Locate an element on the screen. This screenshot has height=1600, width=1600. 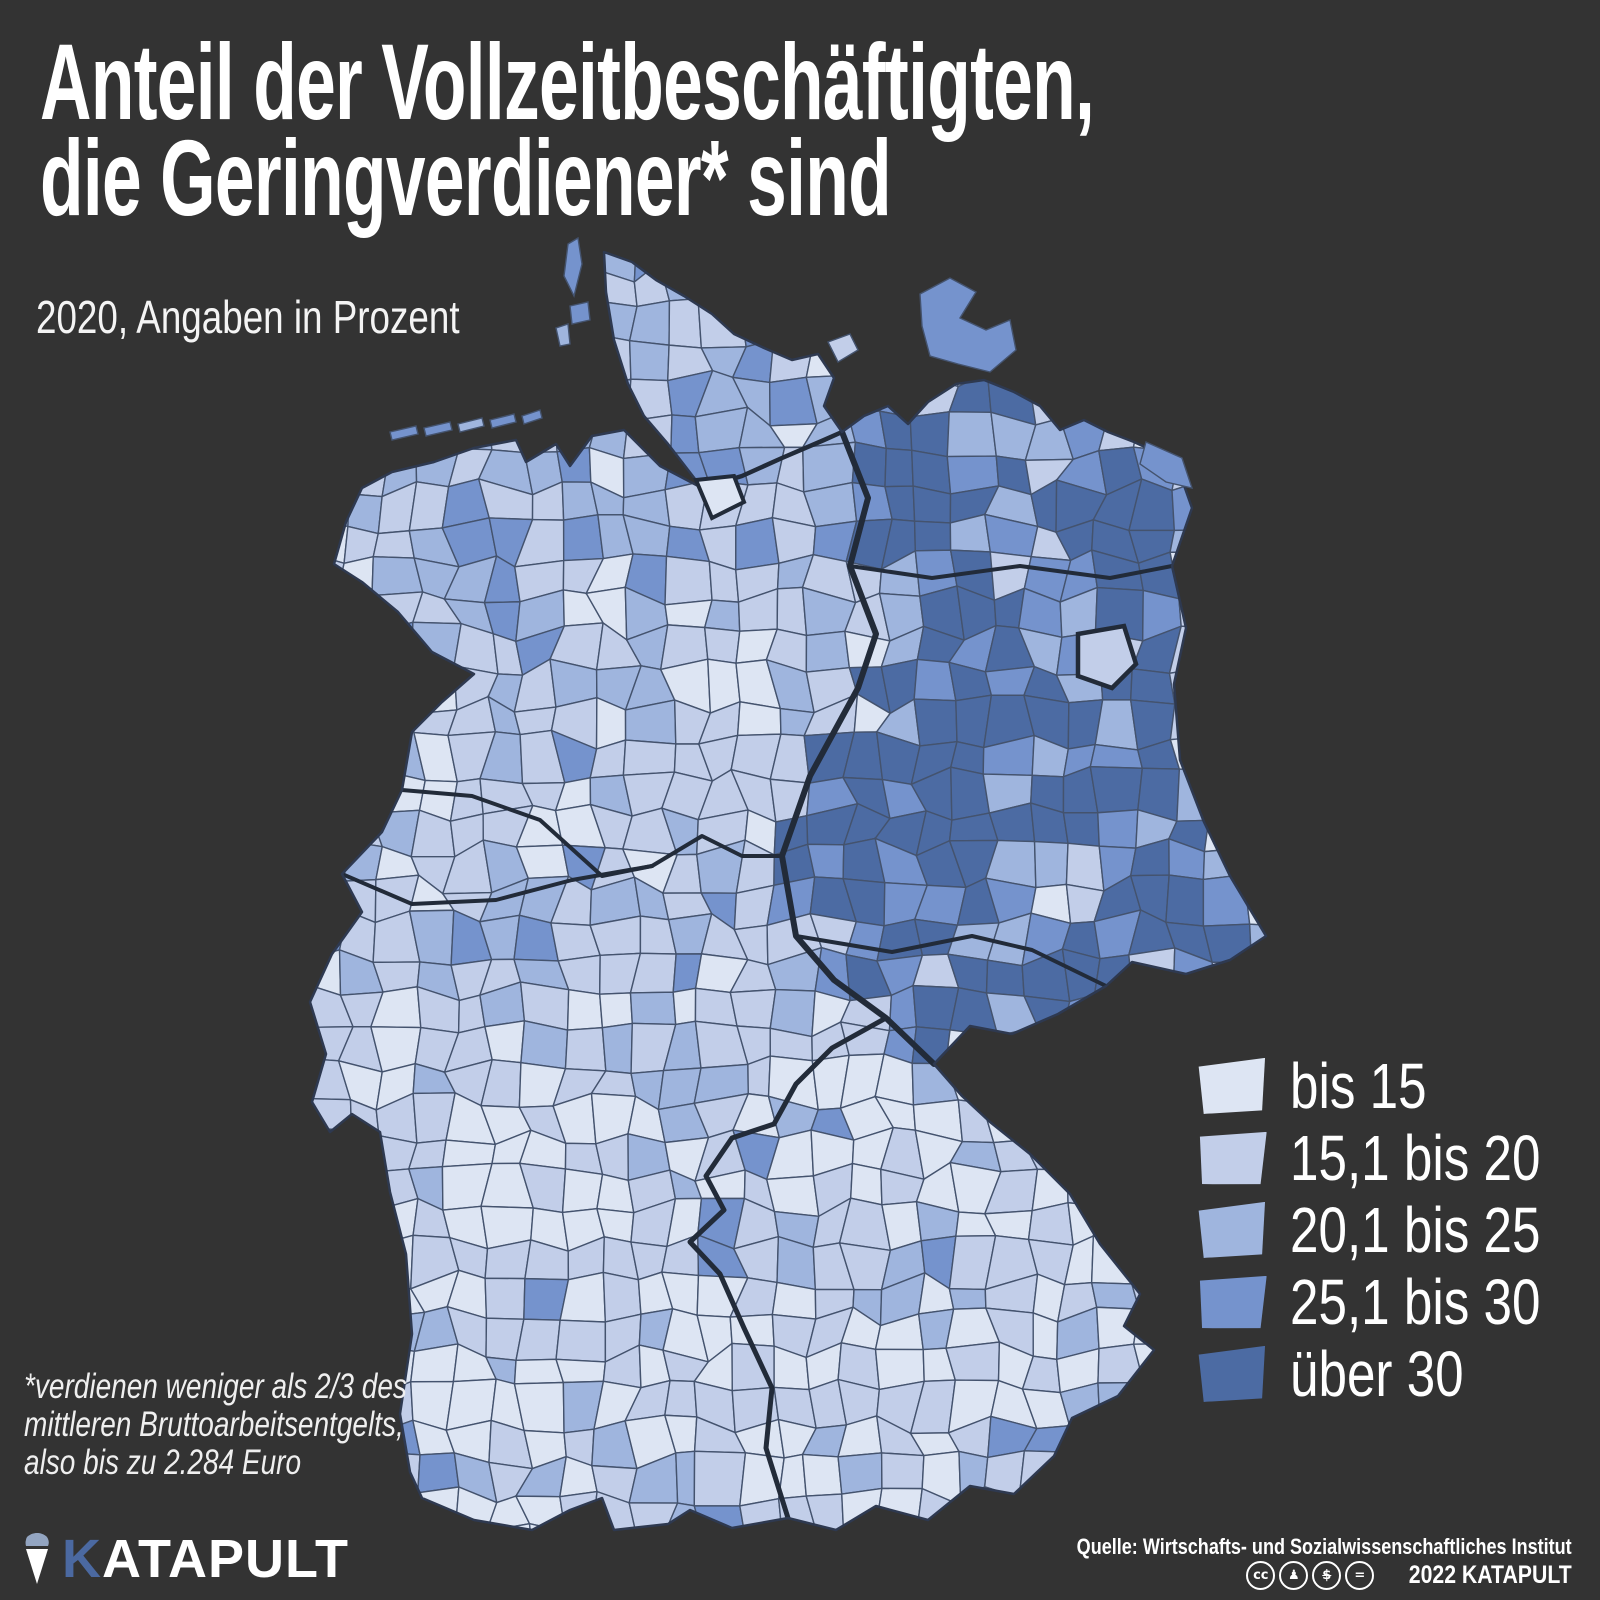
island-fehmarn is located at coordinates (843, 348).